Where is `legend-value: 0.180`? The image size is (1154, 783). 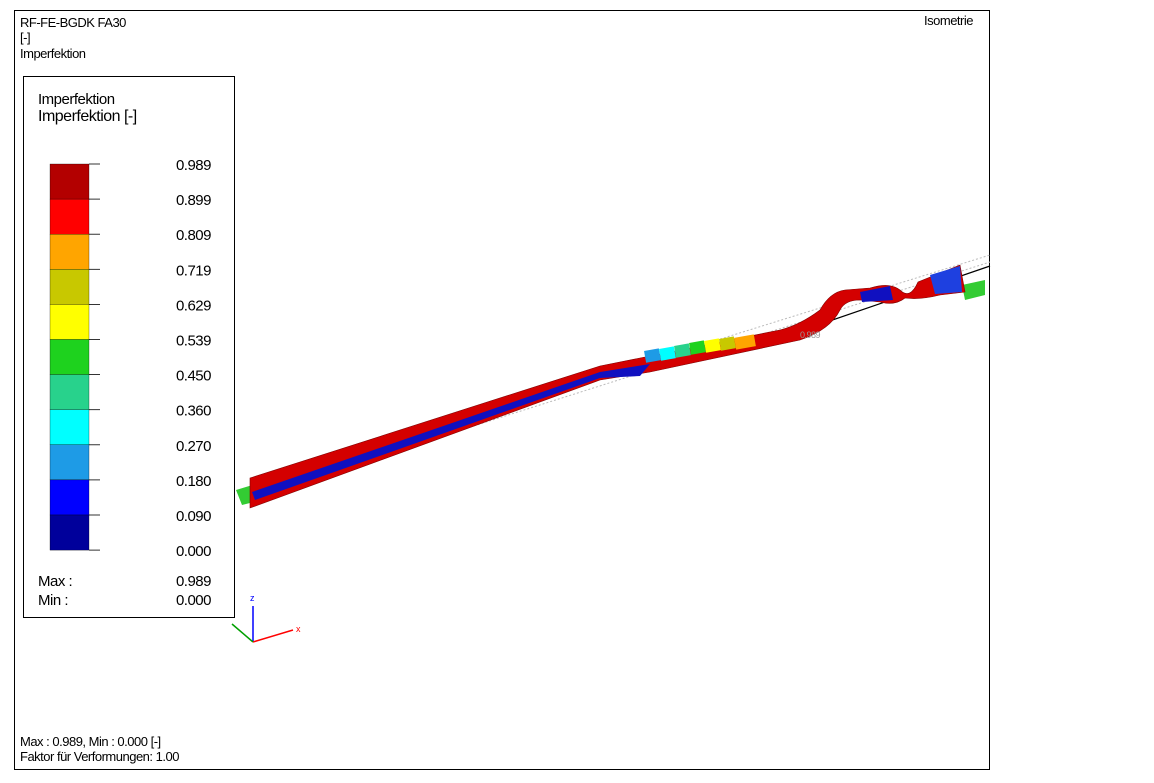 legend-value: 0.180 is located at coordinates (193, 481).